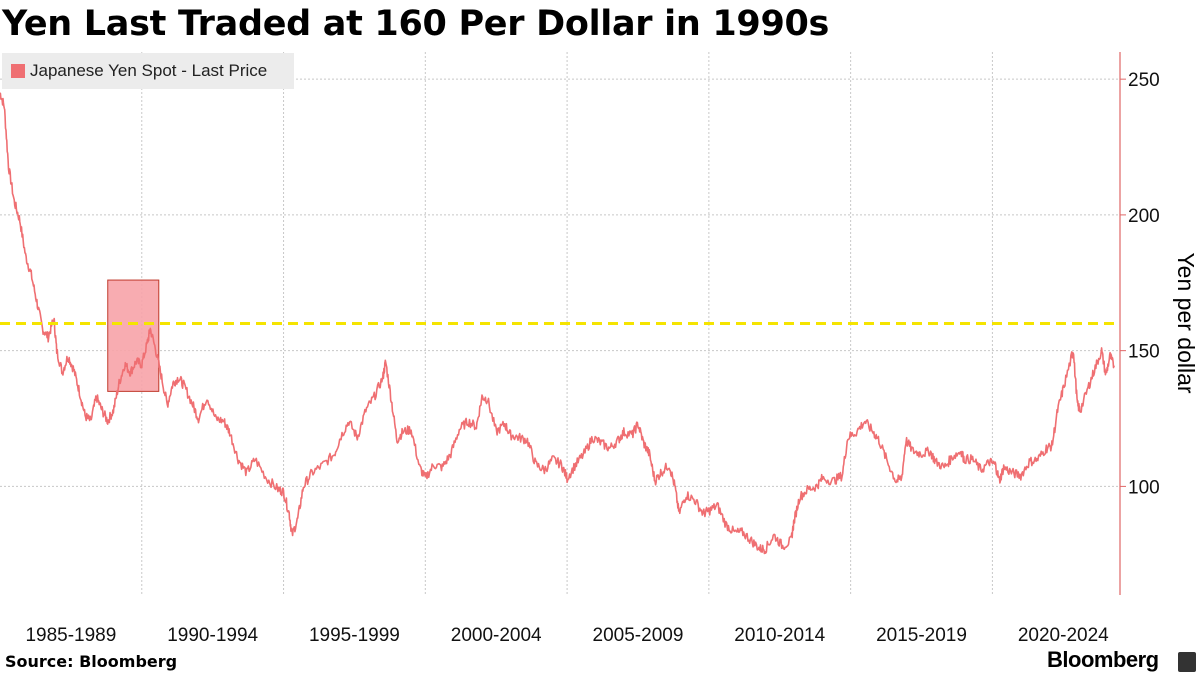 The height and width of the screenshot is (675, 1200). I want to click on x-tick-label: 1985-1989, so click(70, 635).